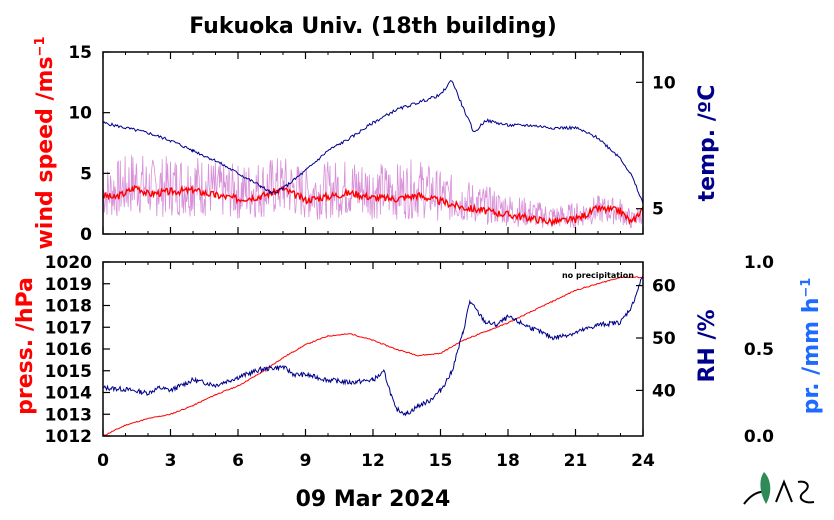 The image size is (834, 520). Describe the element at coordinates (68, 394) in the screenshot. I see `pressure-tick-label: 1014` at that location.